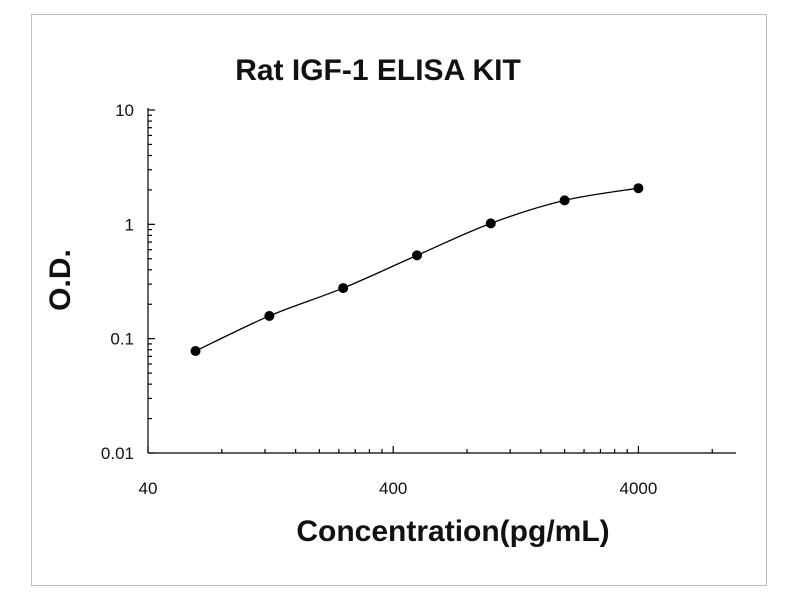 Image resolution: width=800 pixels, height=600 pixels. What do you see at coordinates (122, 339) in the screenshot?
I see `y-tick-label: 0.1` at bounding box center [122, 339].